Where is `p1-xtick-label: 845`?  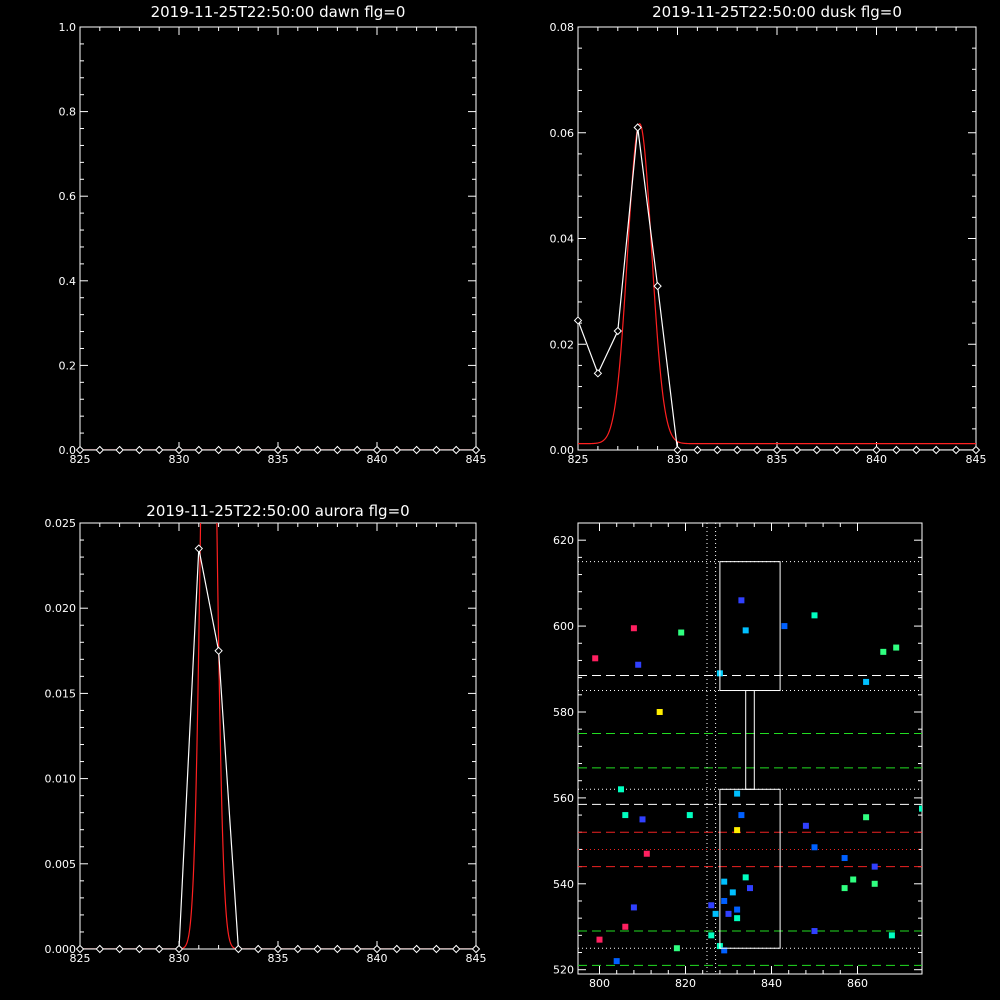
p1-xtick-label: 845 is located at coordinates (976, 459).